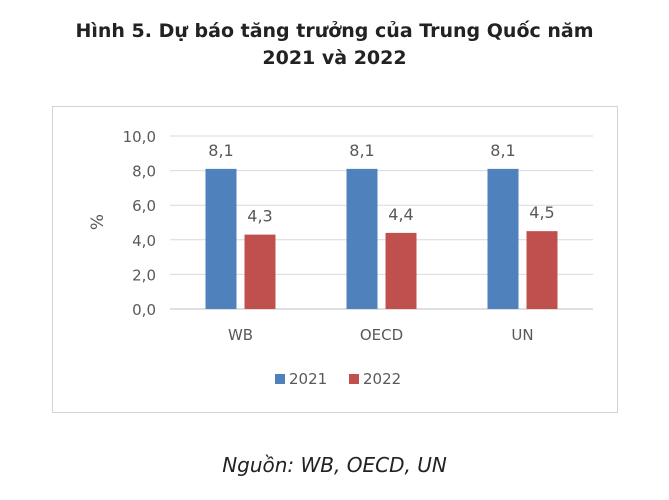 Image resolution: width=669 pixels, height=500 pixels. What do you see at coordinates (334, 58) in the screenshot?
I see `title-line-2: 2021 và 2022` at bounding box center [334, 58].